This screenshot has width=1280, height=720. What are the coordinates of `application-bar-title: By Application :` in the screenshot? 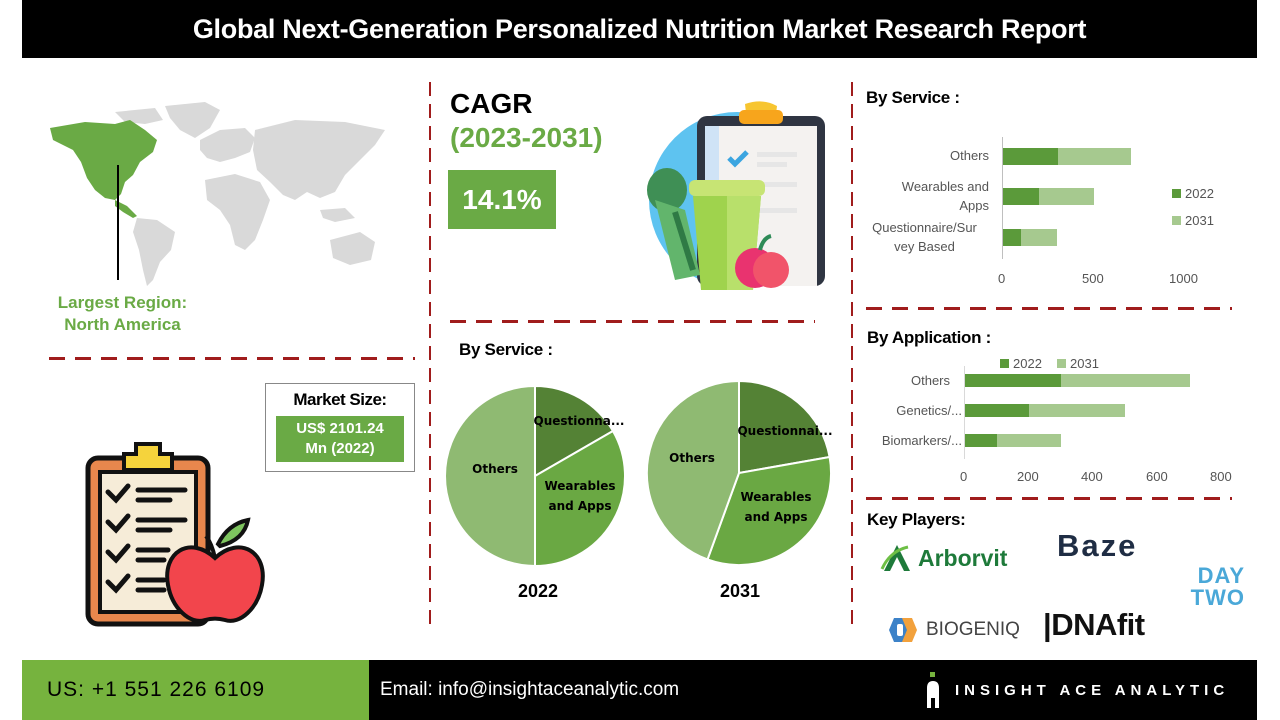 It's located at (929, 337).